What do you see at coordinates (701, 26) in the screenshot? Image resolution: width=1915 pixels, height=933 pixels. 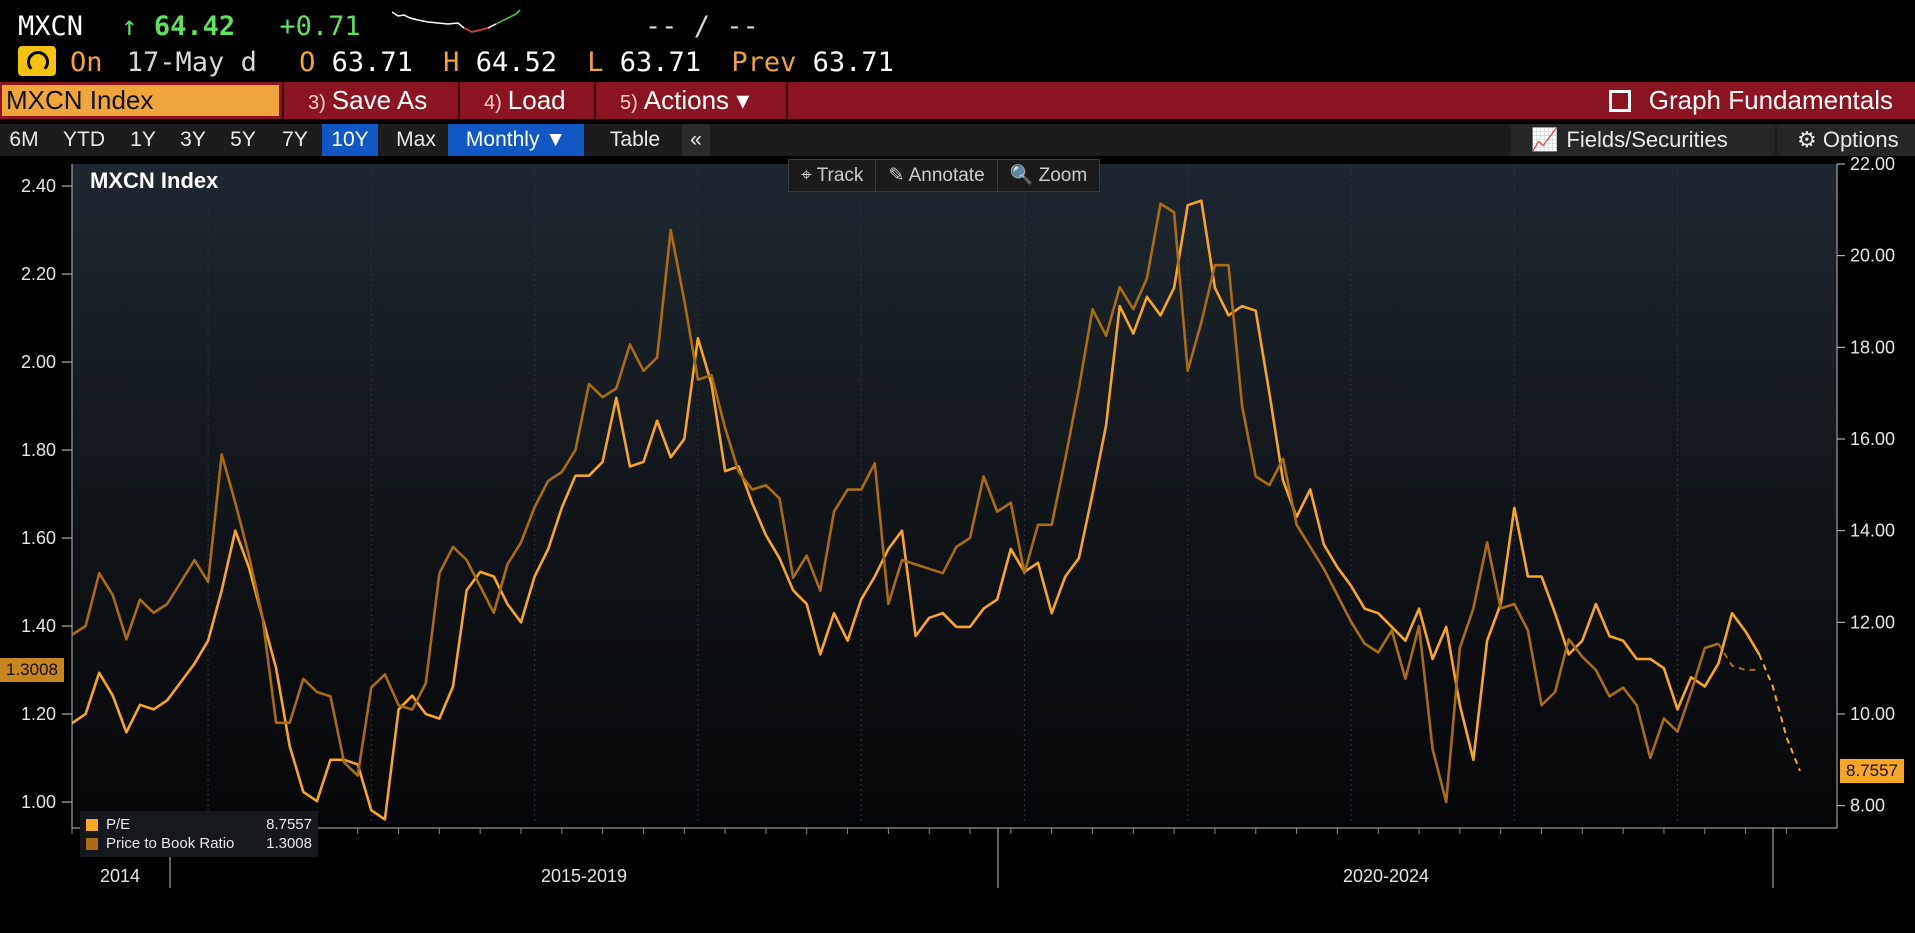 I see `bid-ask: -- / --` at bounding box center [701, 26].